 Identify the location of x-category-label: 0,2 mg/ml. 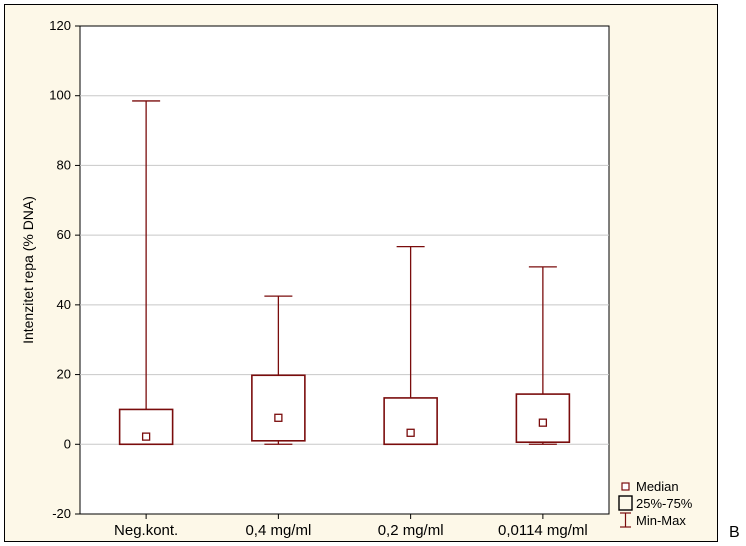
(411, 530).